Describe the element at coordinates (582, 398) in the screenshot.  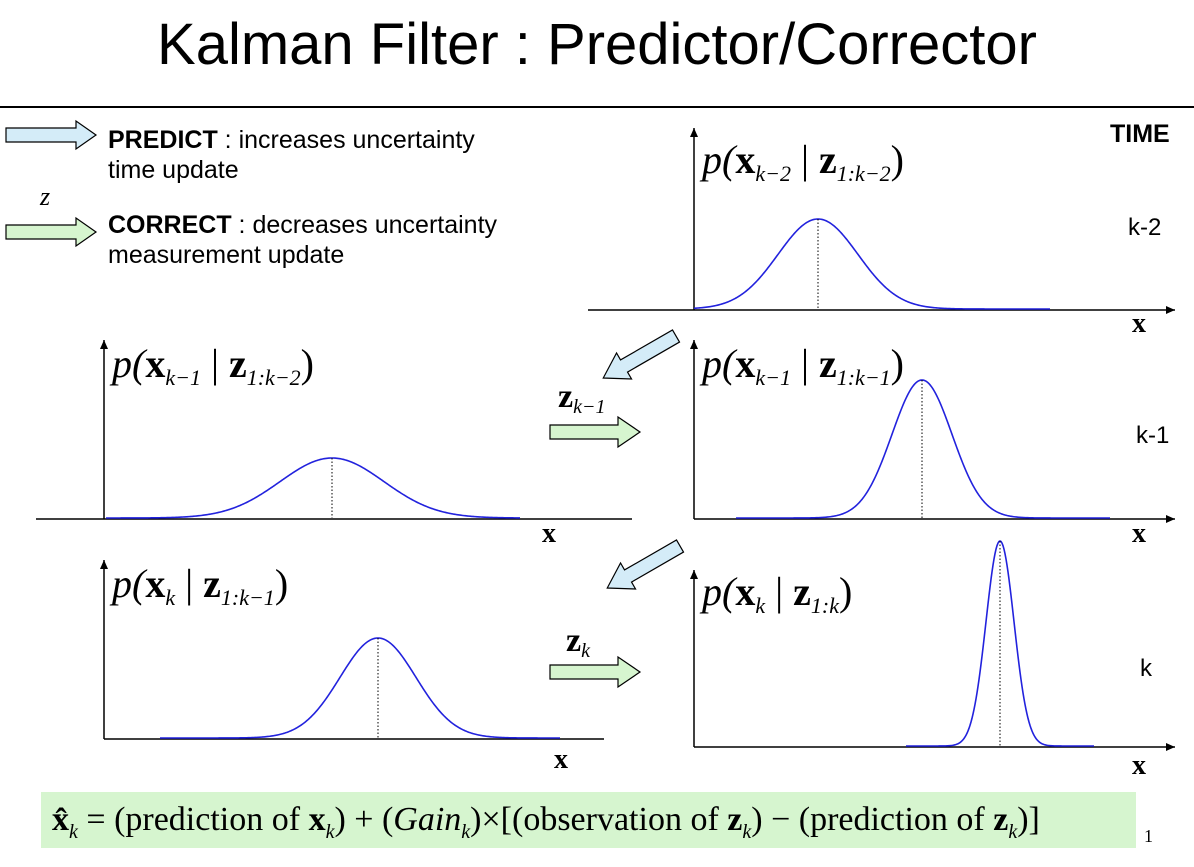
I see `measurement-label-k-minus-1: zk−1` at that location.